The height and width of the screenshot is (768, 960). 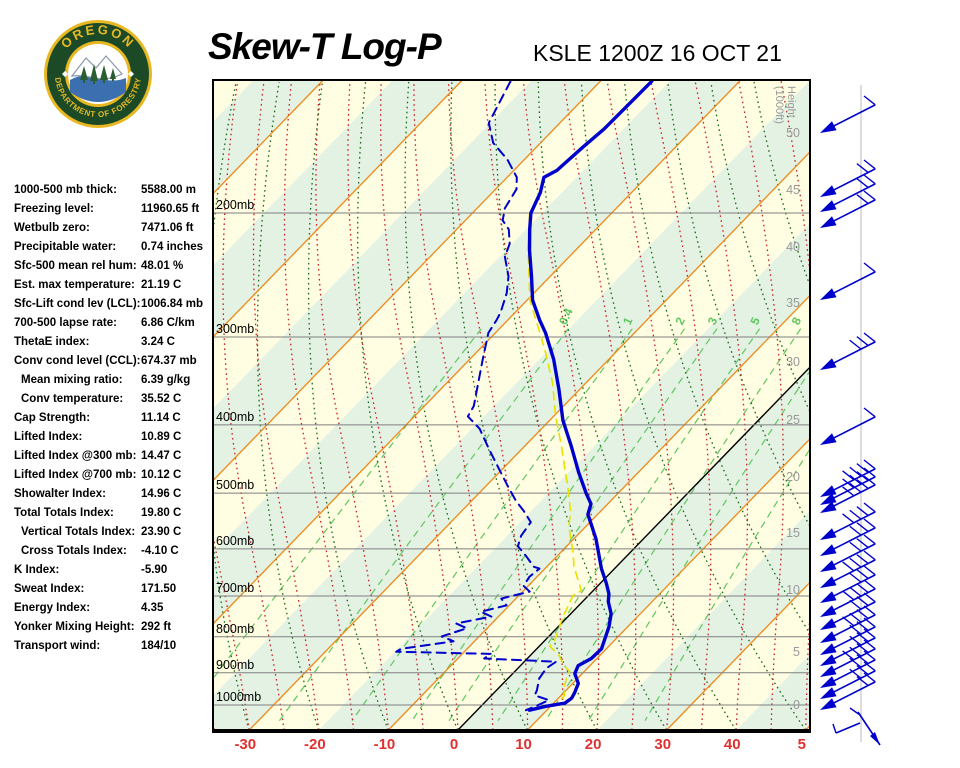 What do you see at coordinates (172, 247) in the screenshot?
I see `index-value: 0.74 inches` at bounding box center [172, 247].